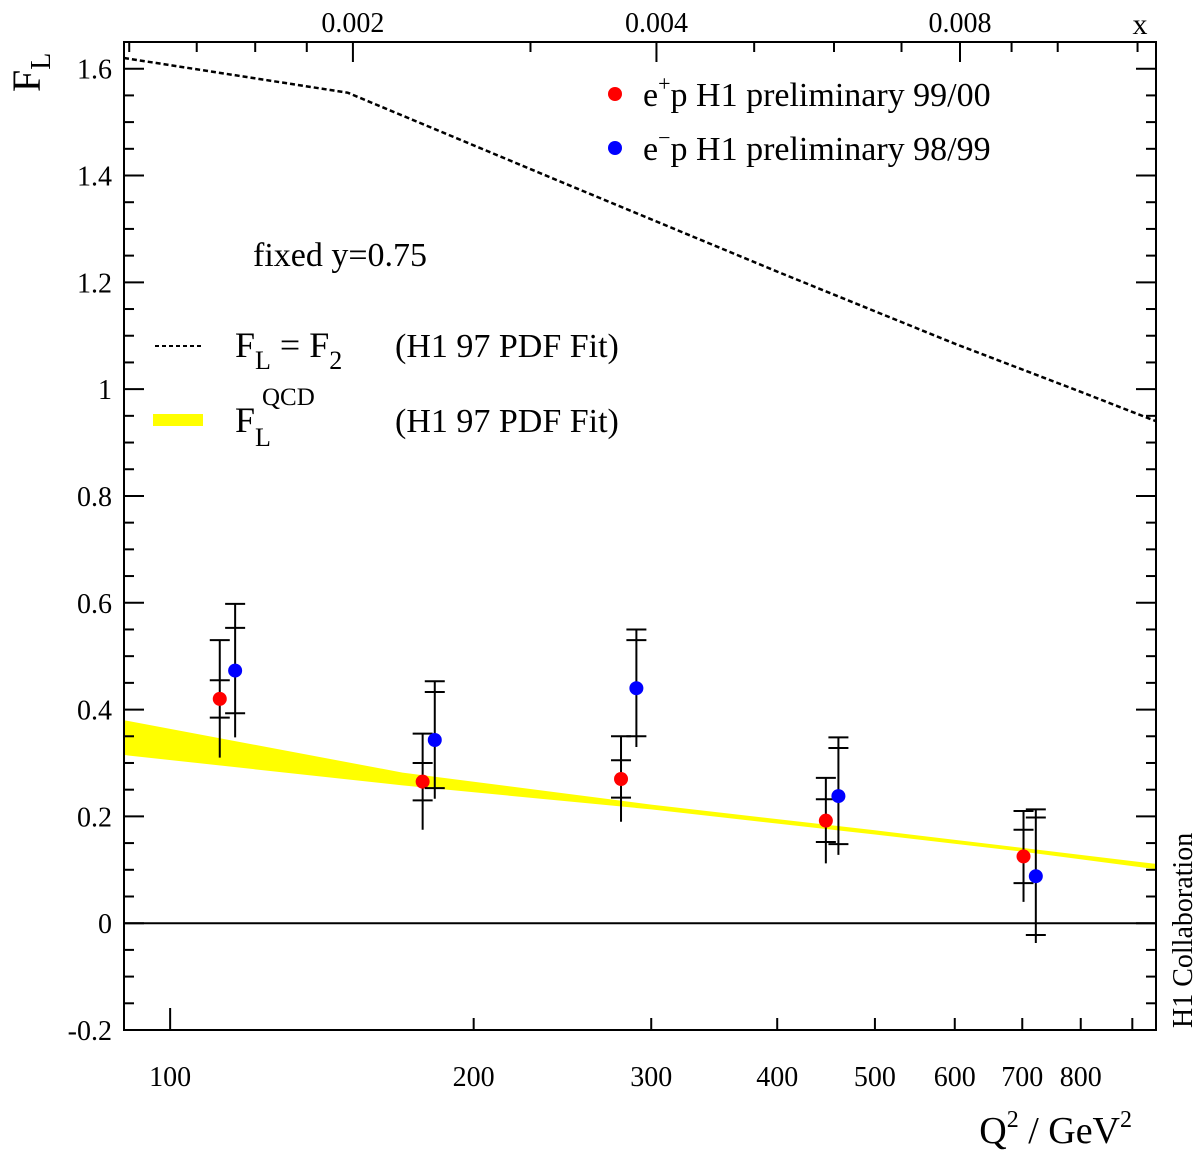 The width and height of the screenshot is (1199, 1151). Describe the element at coordinates (817, 146) in the screenshot. I see `legend-label-eminus: e−p H1 preliminary 98/99` at that location.